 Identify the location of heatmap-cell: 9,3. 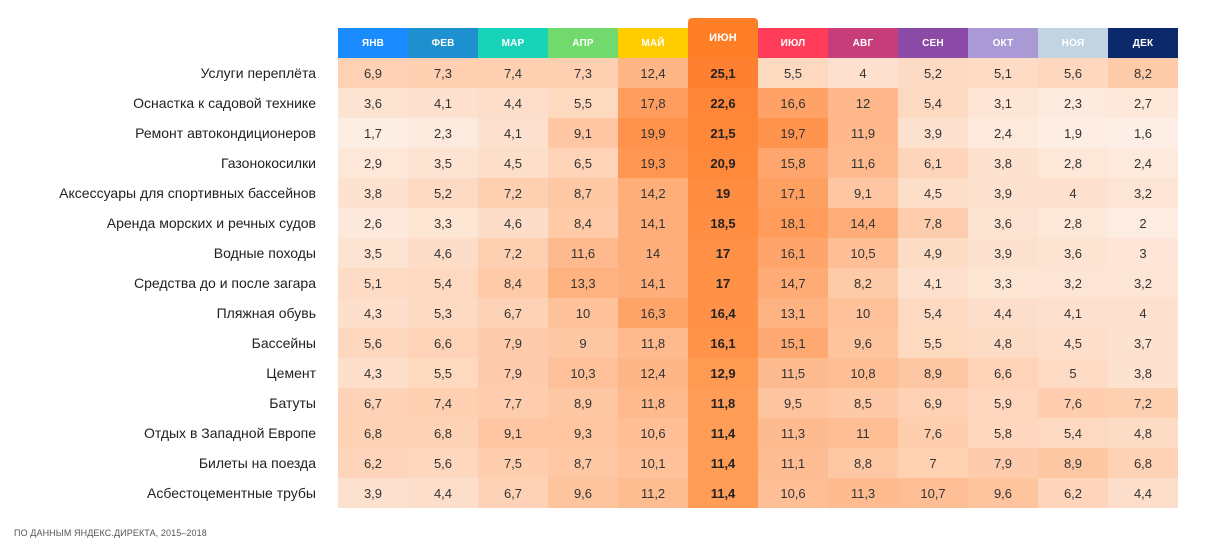
(583, 433).